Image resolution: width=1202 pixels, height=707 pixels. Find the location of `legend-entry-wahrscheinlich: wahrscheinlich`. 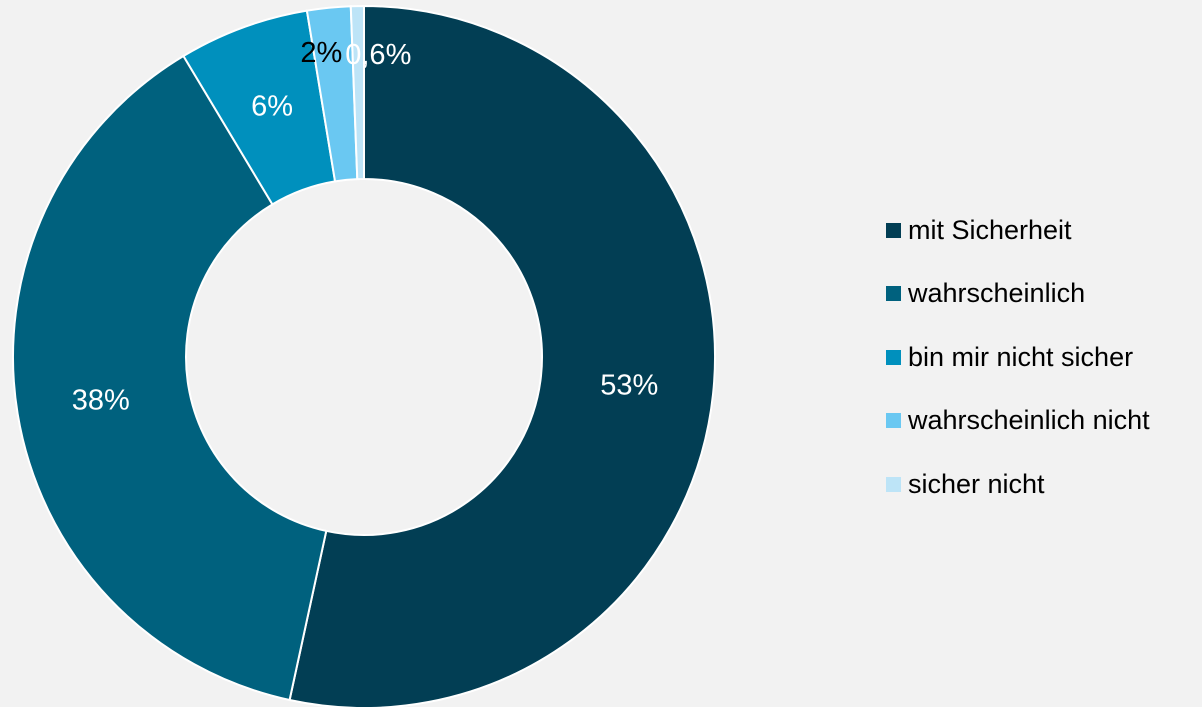

legend-entry-wahrscheinlich: wahrscheinlich is located at coordinates (1018, 294).